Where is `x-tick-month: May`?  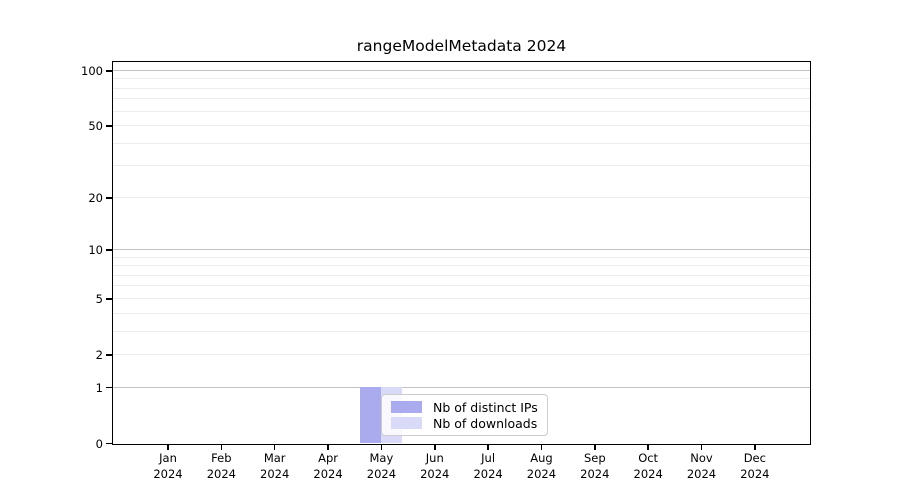 x-tick-month: May is located at coordinates (381, 458).